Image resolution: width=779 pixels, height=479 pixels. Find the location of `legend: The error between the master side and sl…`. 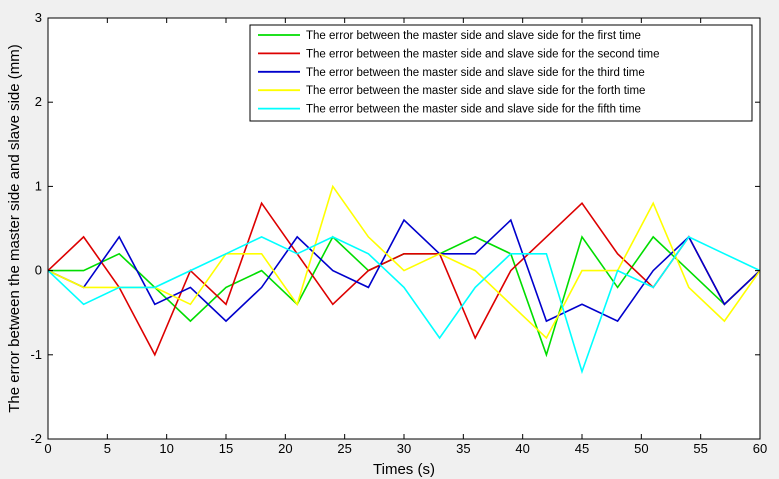

legend: The error between the master side and sl… is located at coordinates (501, 73).